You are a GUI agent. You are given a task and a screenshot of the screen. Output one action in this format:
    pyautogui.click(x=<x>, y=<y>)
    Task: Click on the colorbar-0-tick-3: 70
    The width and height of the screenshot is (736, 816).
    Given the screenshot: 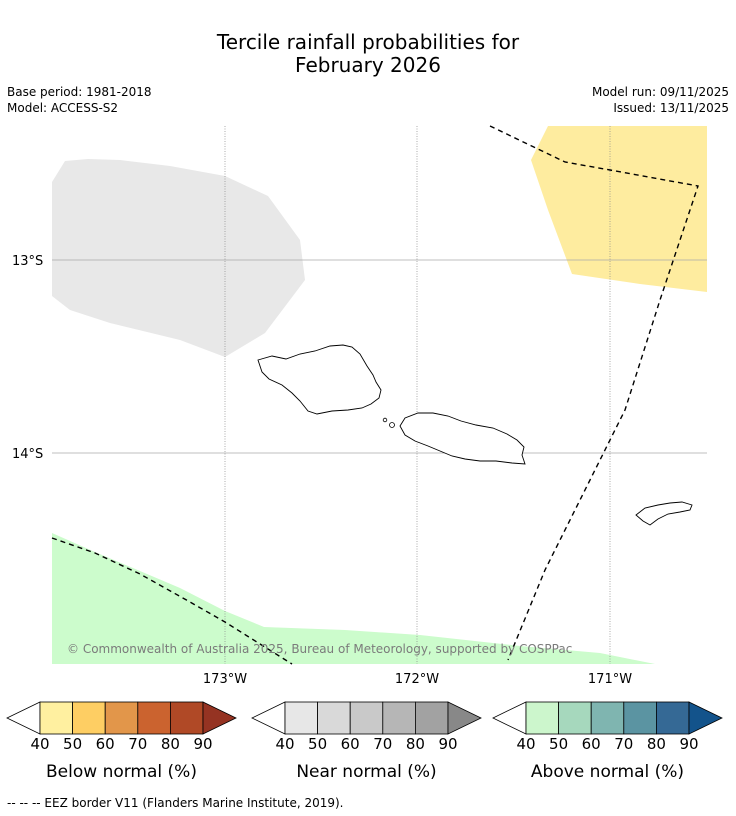 What is the action you would take?
    pyautogui.click(x=137, y=744)
    